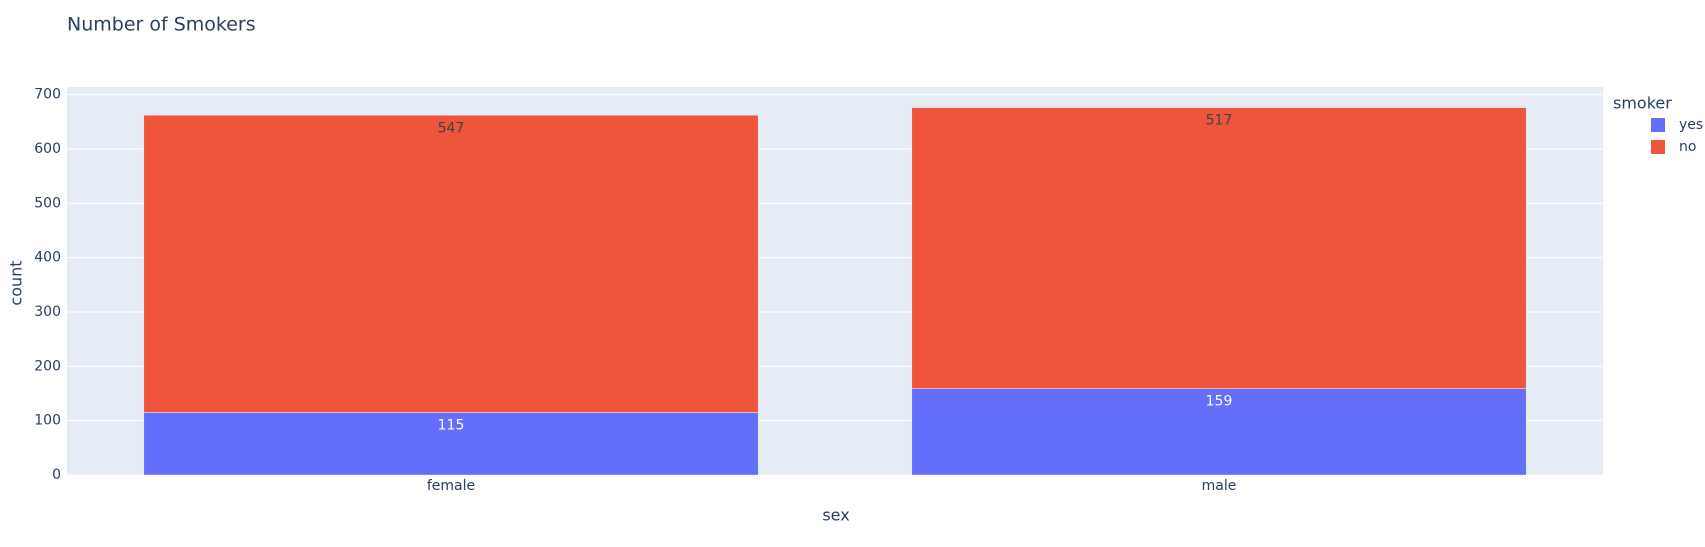 The width and height of the screenshot is (1705, 547). Describe the element at coordinates (47, 95) in the screenshot. I see `y-tick-label: 700` at that location.